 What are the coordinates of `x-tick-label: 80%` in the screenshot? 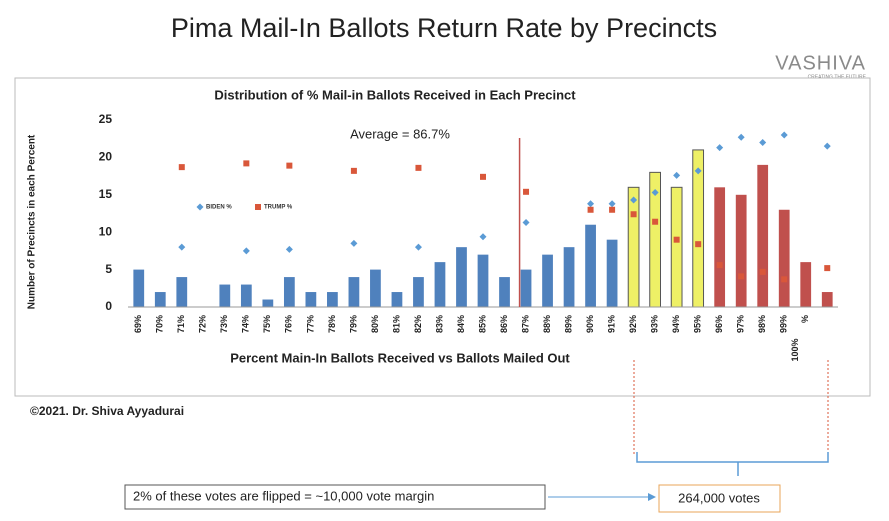 It's located at (375, 324).